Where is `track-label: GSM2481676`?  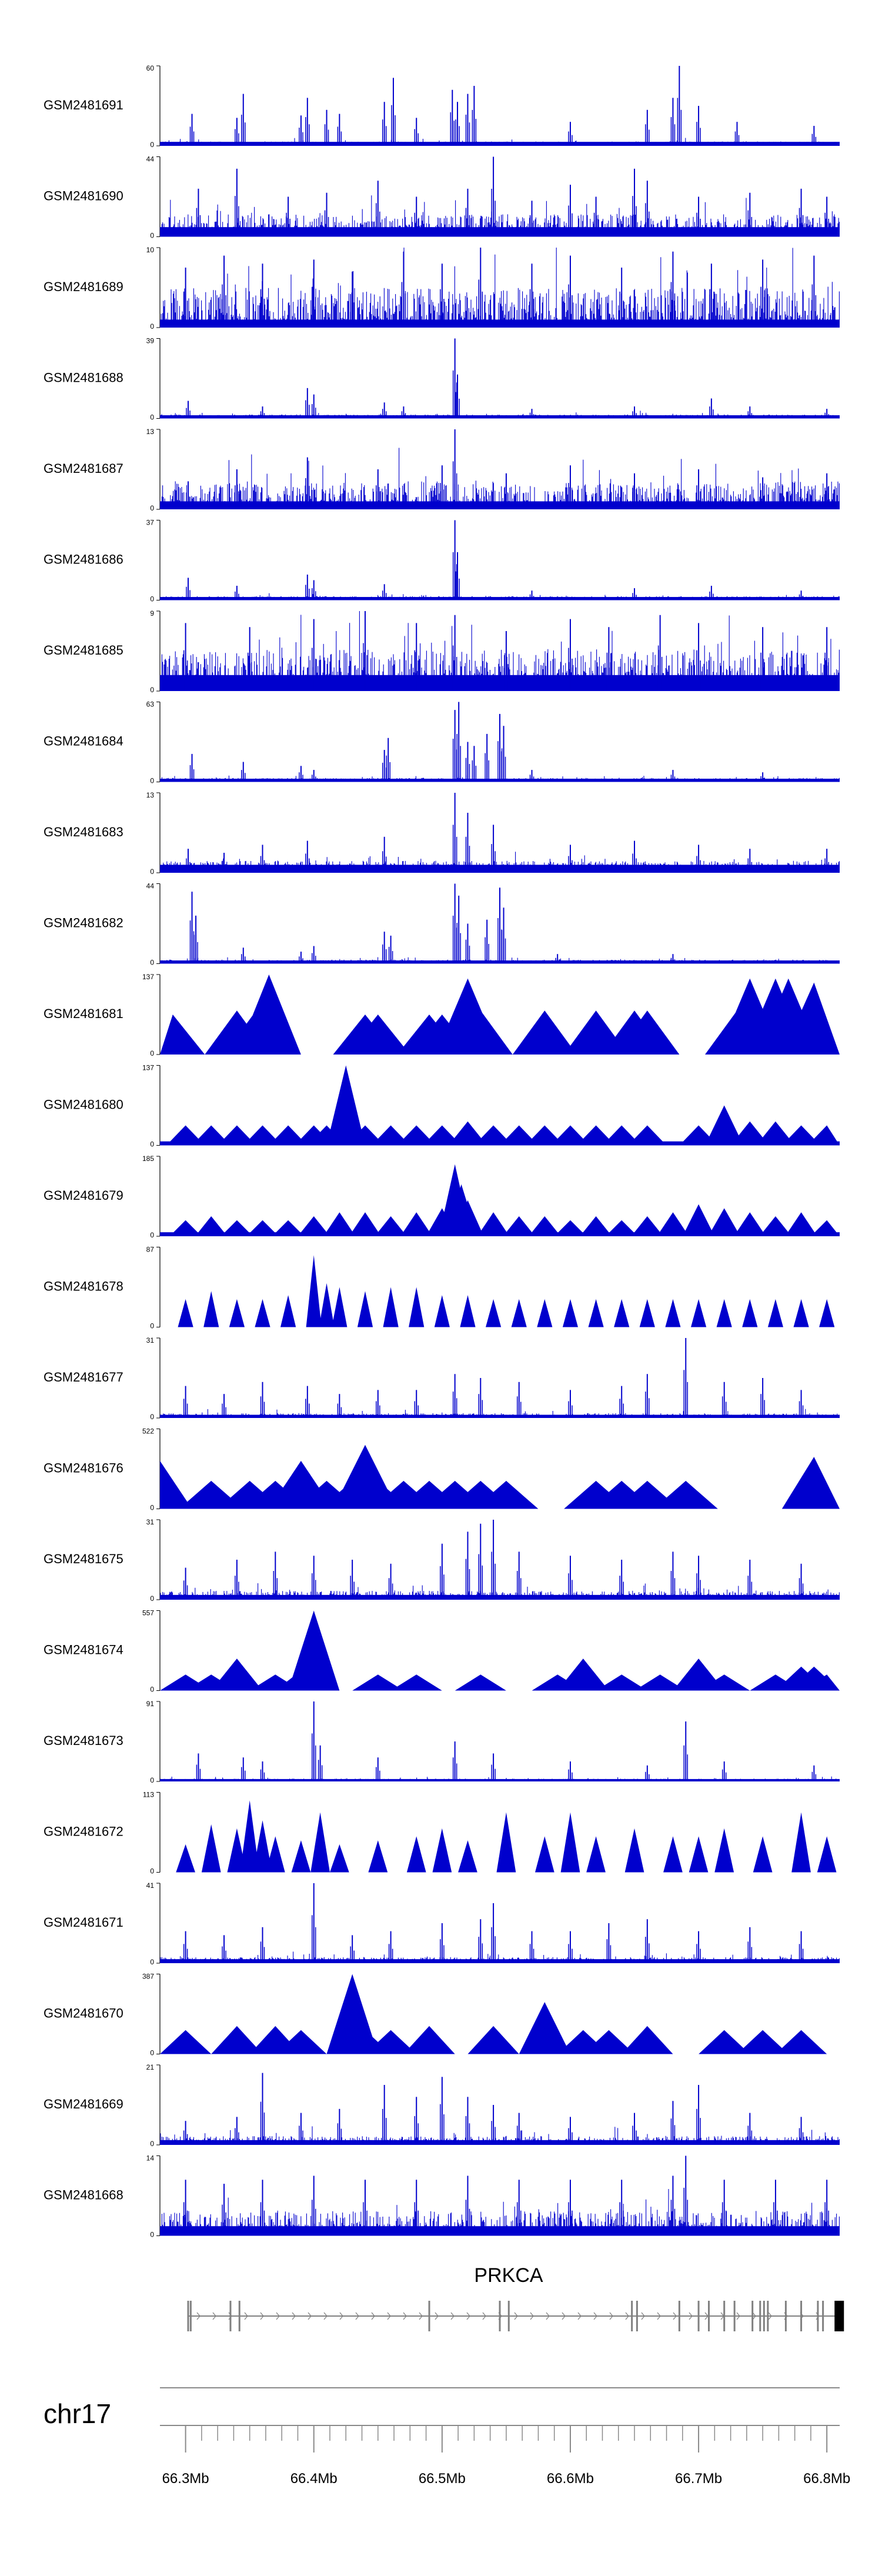 track-label: GSM2481676 is located at coordinates (83, 1468).